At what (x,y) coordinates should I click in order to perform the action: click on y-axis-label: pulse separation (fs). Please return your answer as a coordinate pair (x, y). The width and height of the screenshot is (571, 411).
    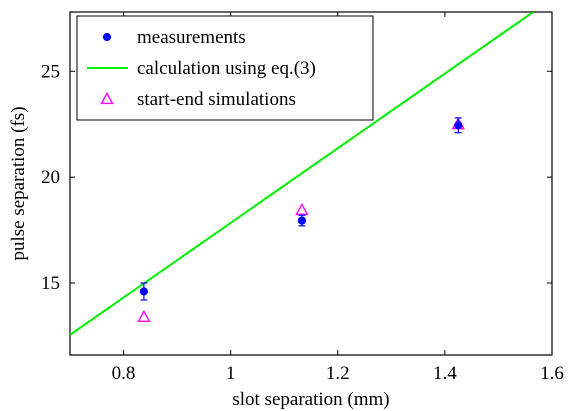
    Looking at the image, I should click on (18, 183).